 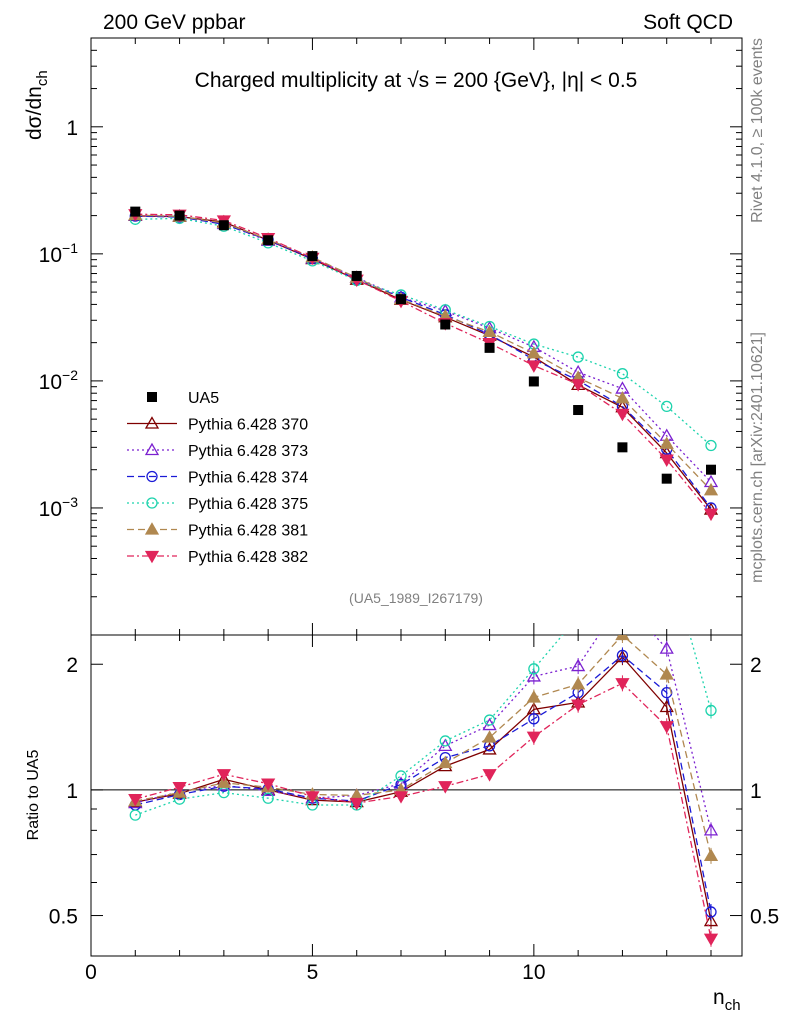 What do you see at coordinates (727, 1000) in the screenshot?
I see `x-axis-title: nch` at bounding box center [727, 1000].